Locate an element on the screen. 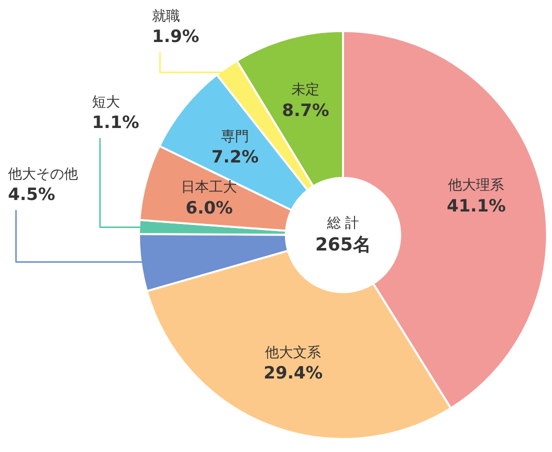  slice-label: 短大 is located at coordinates (106, 102).